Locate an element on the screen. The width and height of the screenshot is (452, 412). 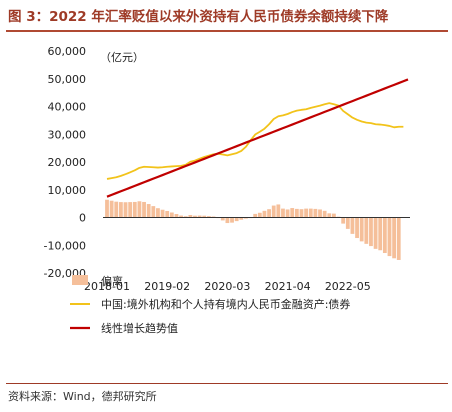
x-tick-label: 2018-01 is located at coordinates (107, 286).